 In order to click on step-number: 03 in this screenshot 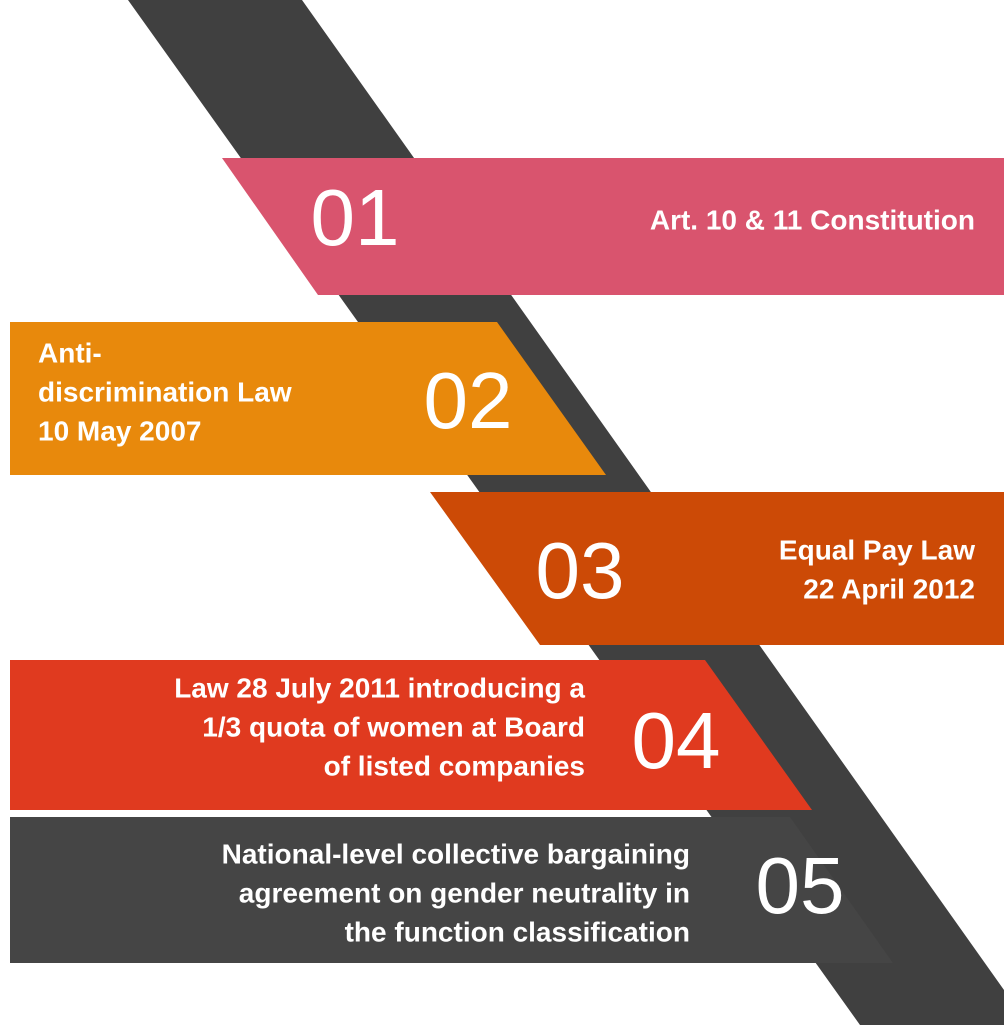, I will do `click(580, 570)`.